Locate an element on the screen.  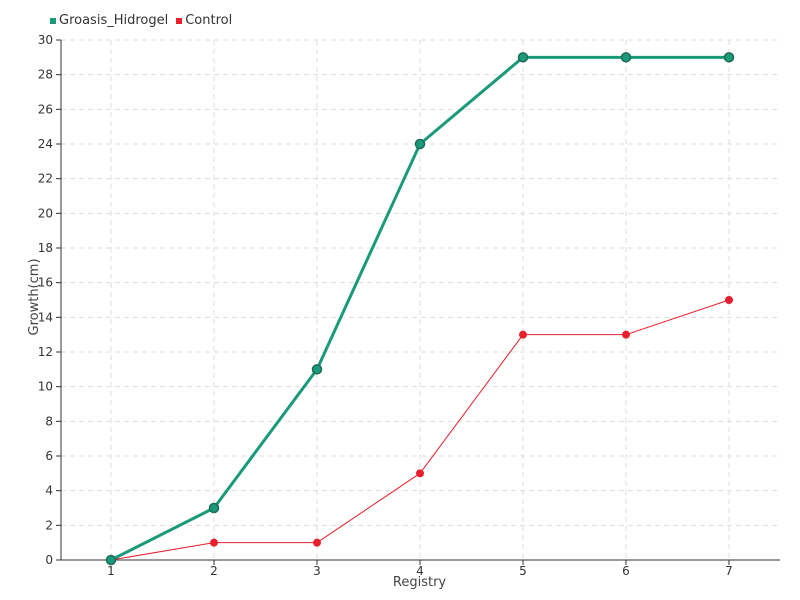
x-tick-label-2: 2 is located at coordinates (214, 571).